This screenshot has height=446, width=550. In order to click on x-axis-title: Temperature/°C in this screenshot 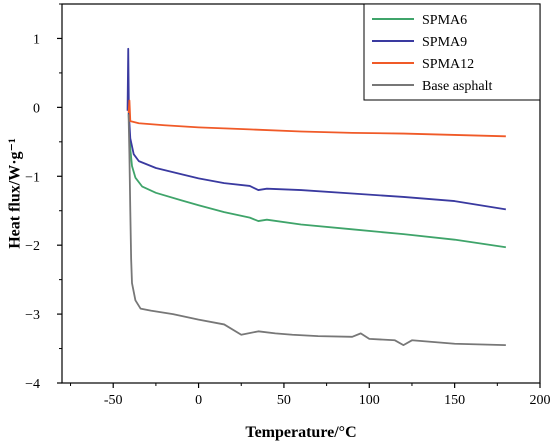, I will do `click(300, 432)`.